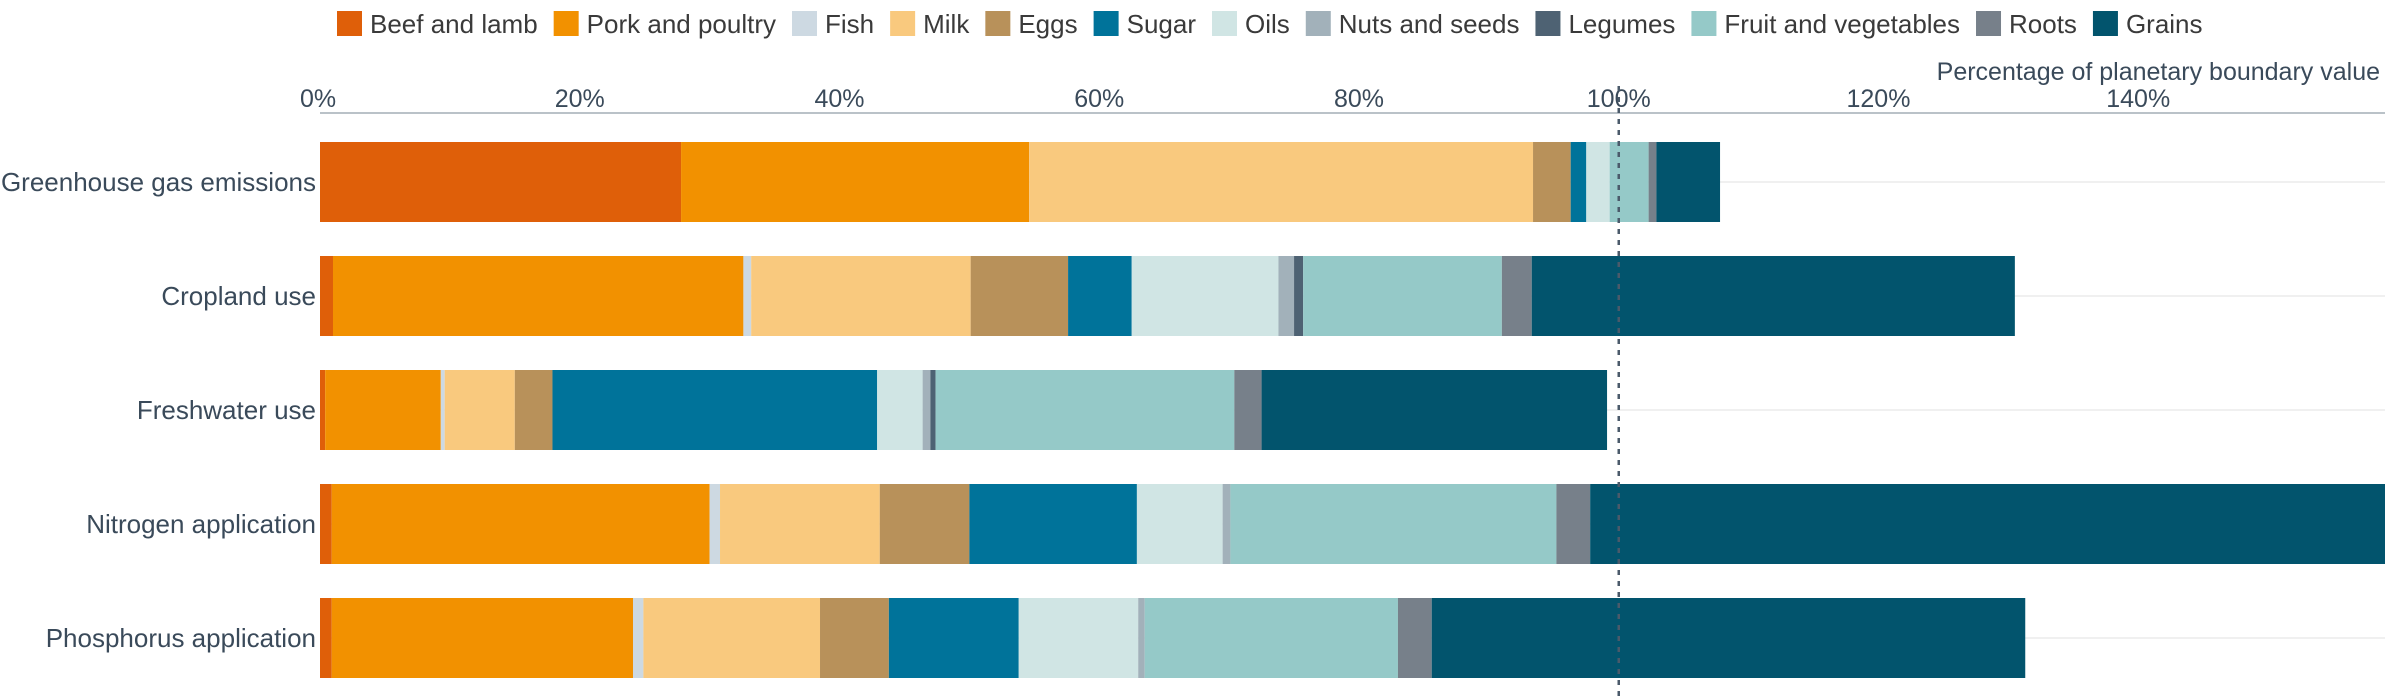 The width and height of the screenshot is (2400, 700). What do you see at coordinates (454, 24) in the screenshot?
I see `legend-label-0: Beef and lamb` at bounding box center [454, 24].